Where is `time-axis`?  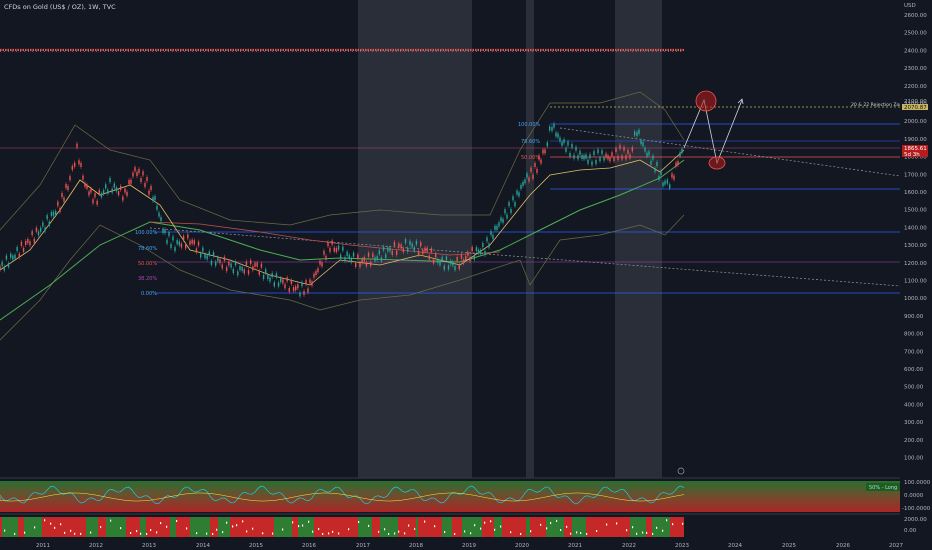
time-axis is located at coordinates (466, 544).